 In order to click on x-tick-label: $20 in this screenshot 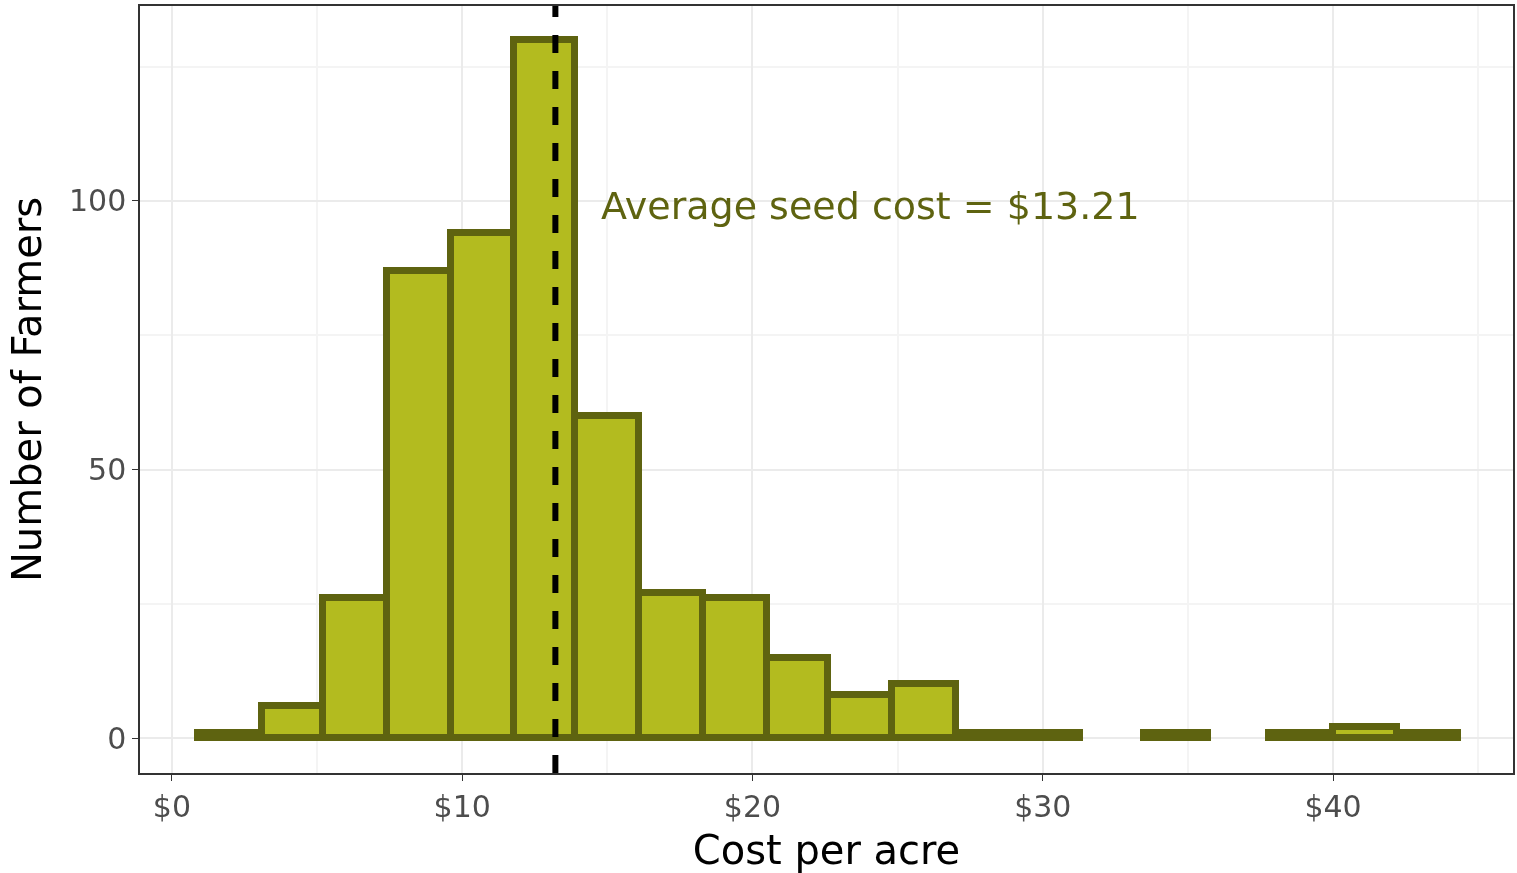, I will do `click(752, 806)`.